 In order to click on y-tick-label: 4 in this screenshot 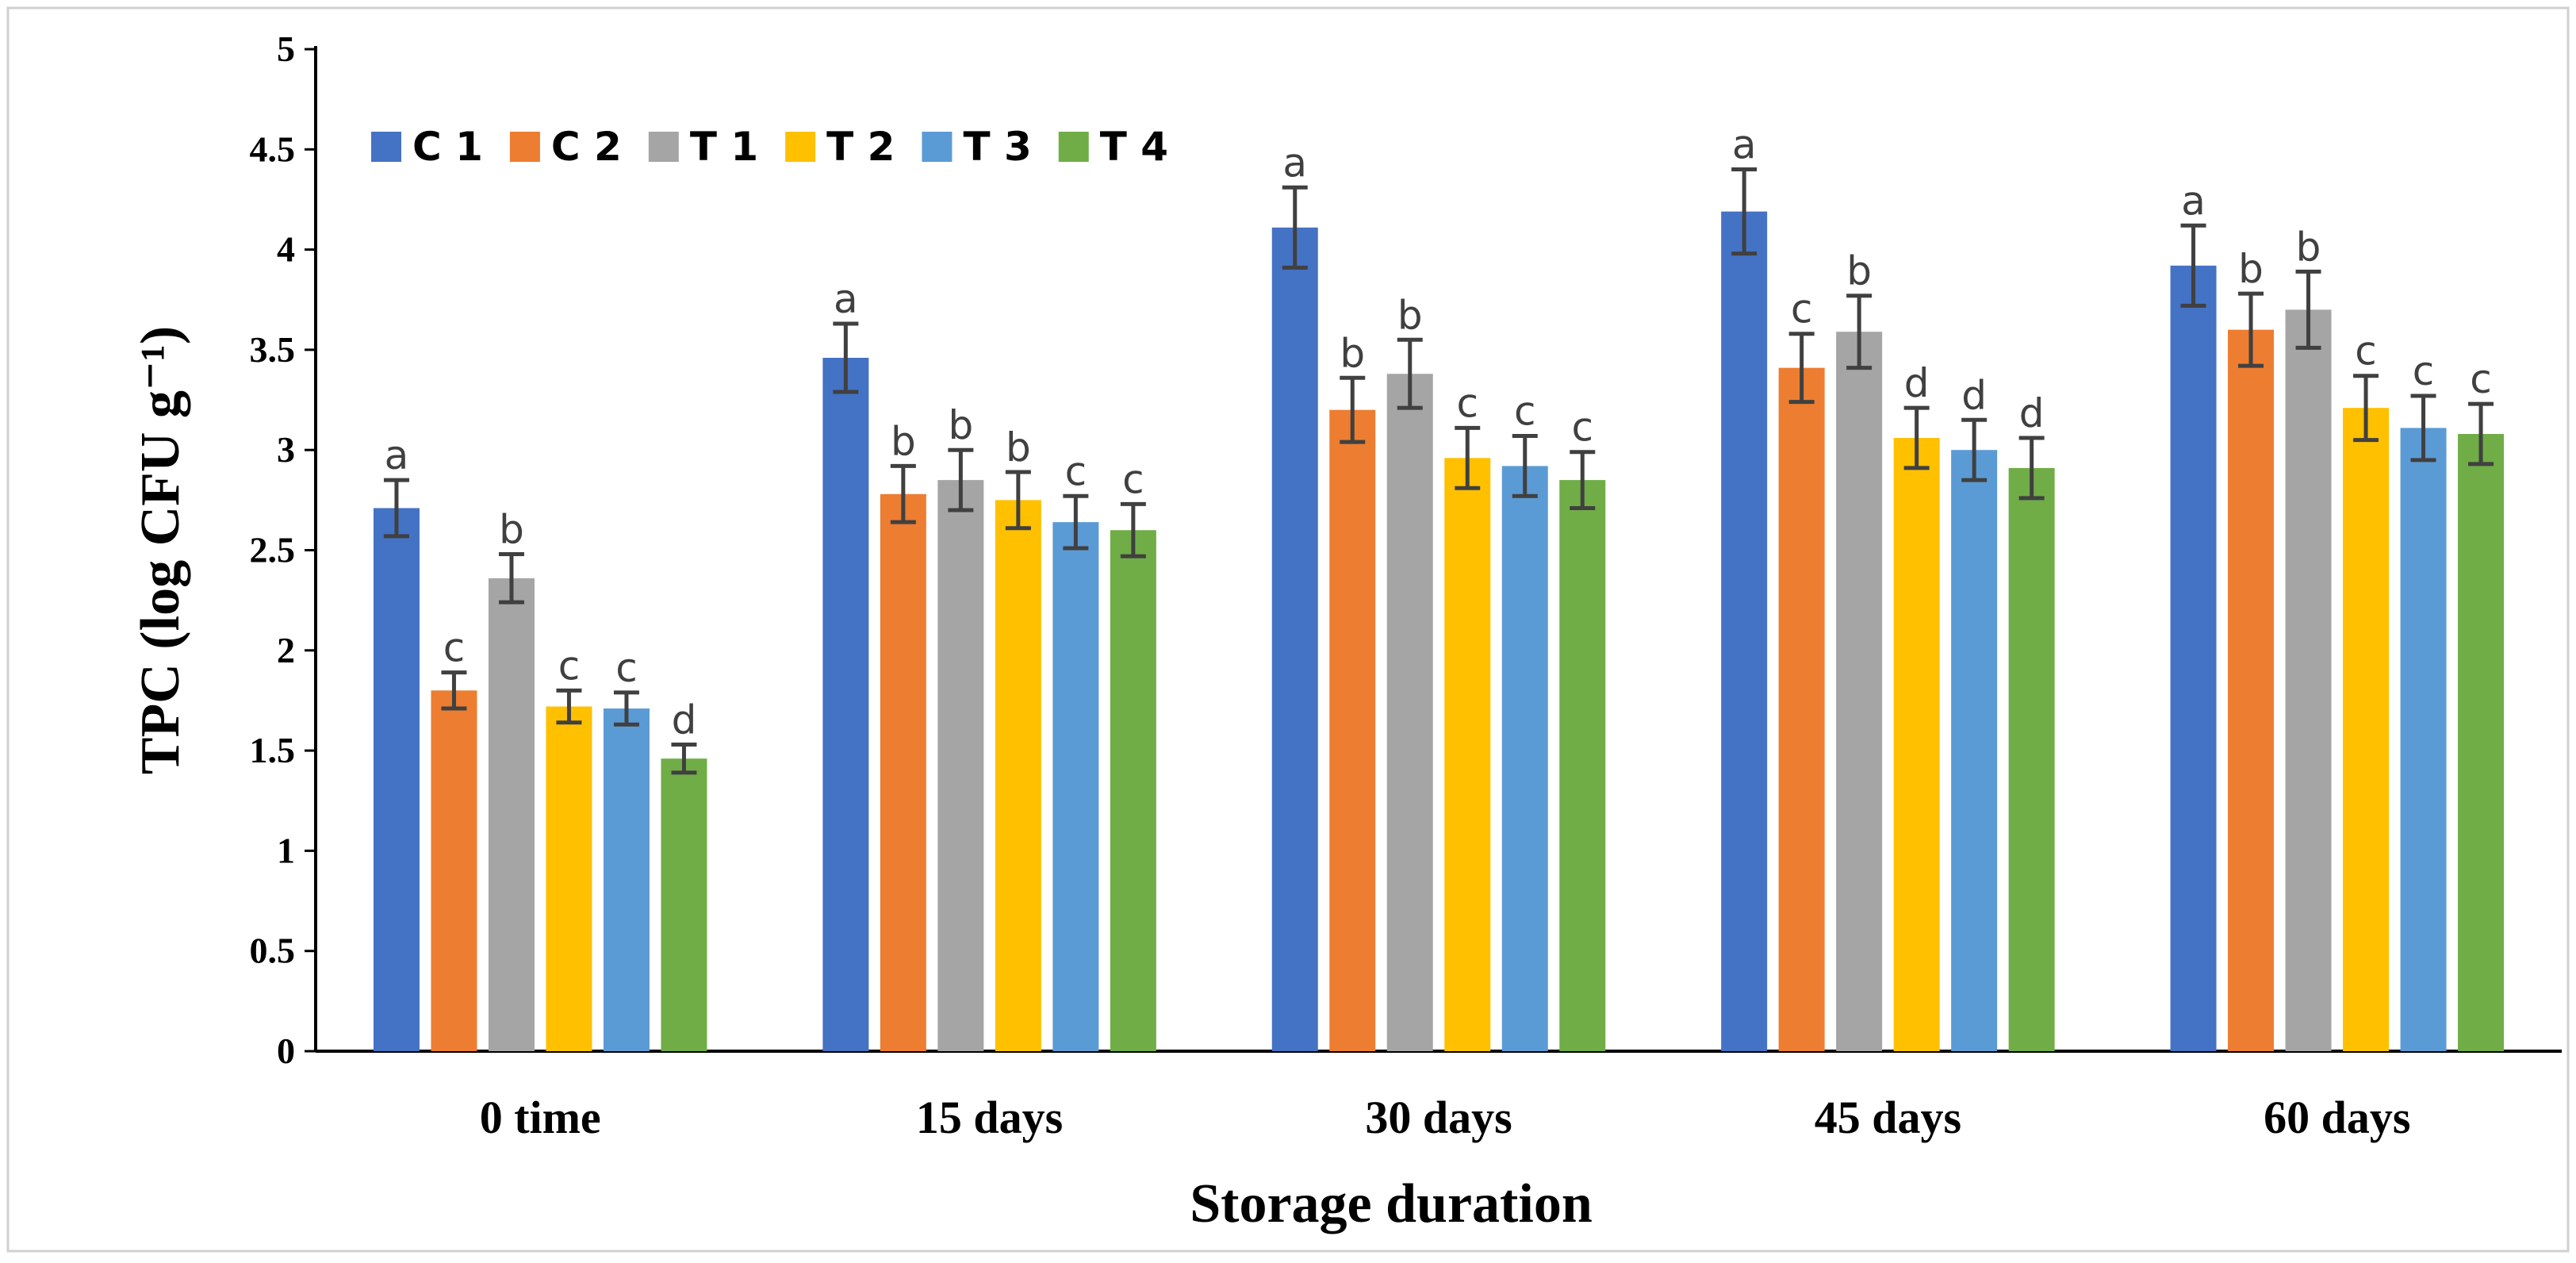, I will do `click(286, 249)`.